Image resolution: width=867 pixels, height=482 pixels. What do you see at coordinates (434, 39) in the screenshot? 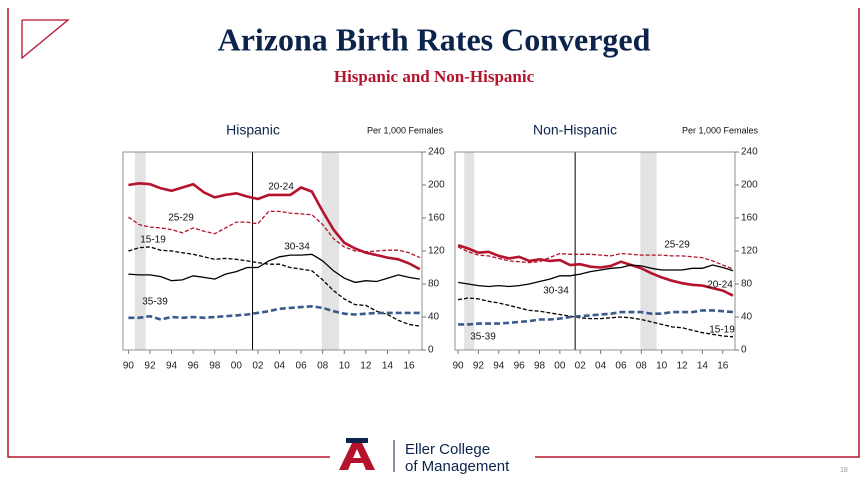
I see `slide-title: Arizona Birth Rates Converged` at bounding box center [434, 39].